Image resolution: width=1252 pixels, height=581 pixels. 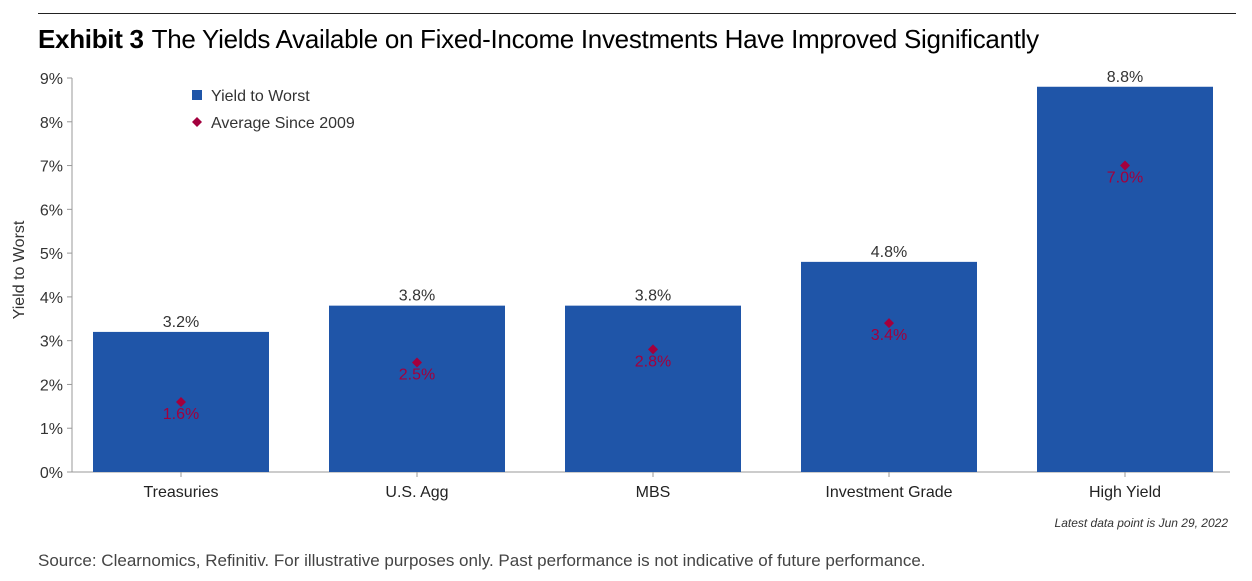 I want to click on category-label: High Yield, so click(x=1125, y=492).